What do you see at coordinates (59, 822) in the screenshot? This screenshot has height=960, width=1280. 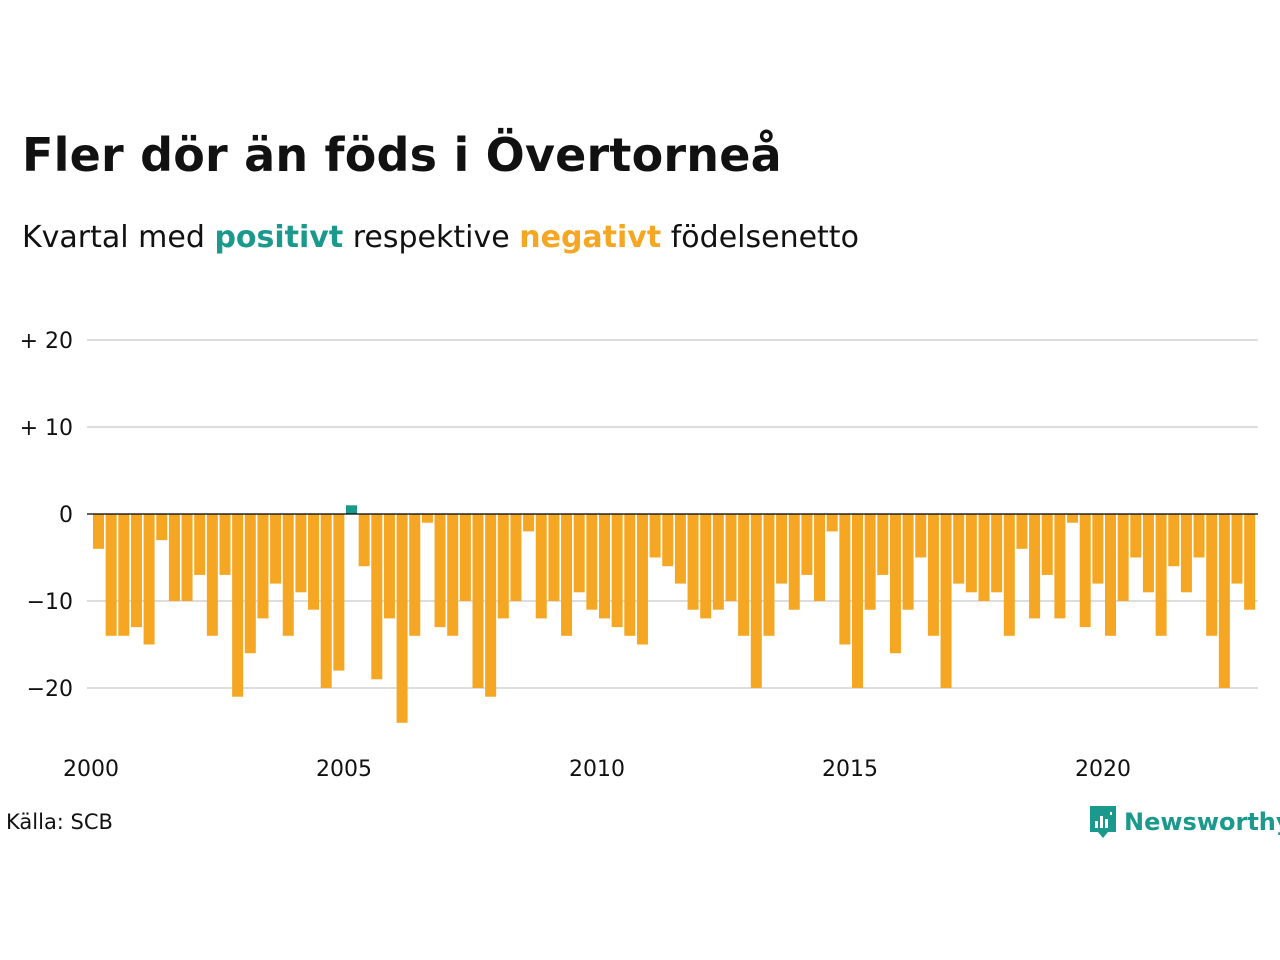 I see `source-note: Källa: SCB` at bounding box center [59, 822].